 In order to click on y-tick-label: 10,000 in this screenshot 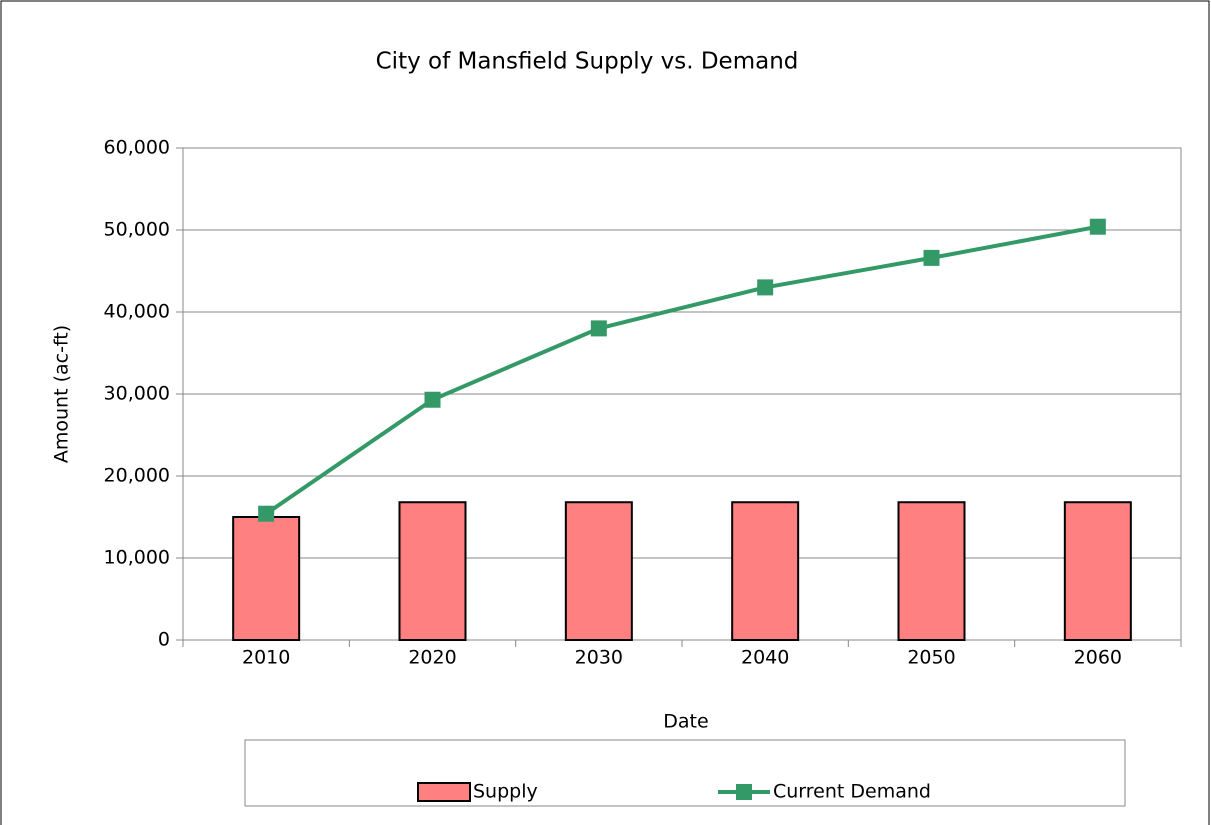, I will do `click(137, 558)`.